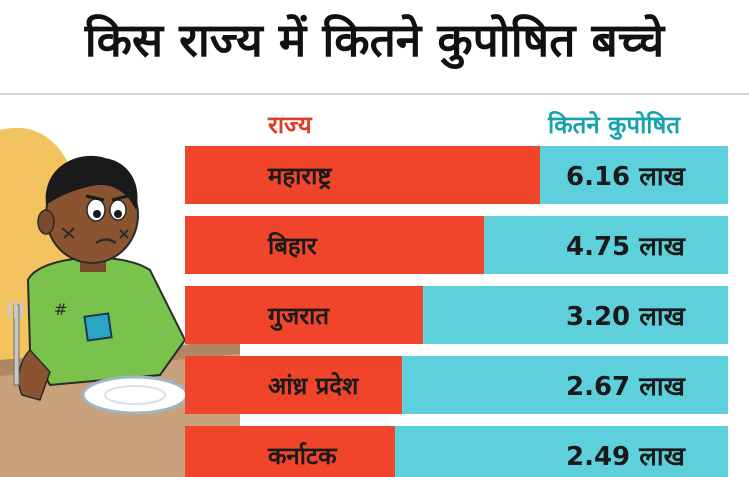 The image size is (749, 477). I want to click on value-label: 4.75 लाख, so click(626, 247).